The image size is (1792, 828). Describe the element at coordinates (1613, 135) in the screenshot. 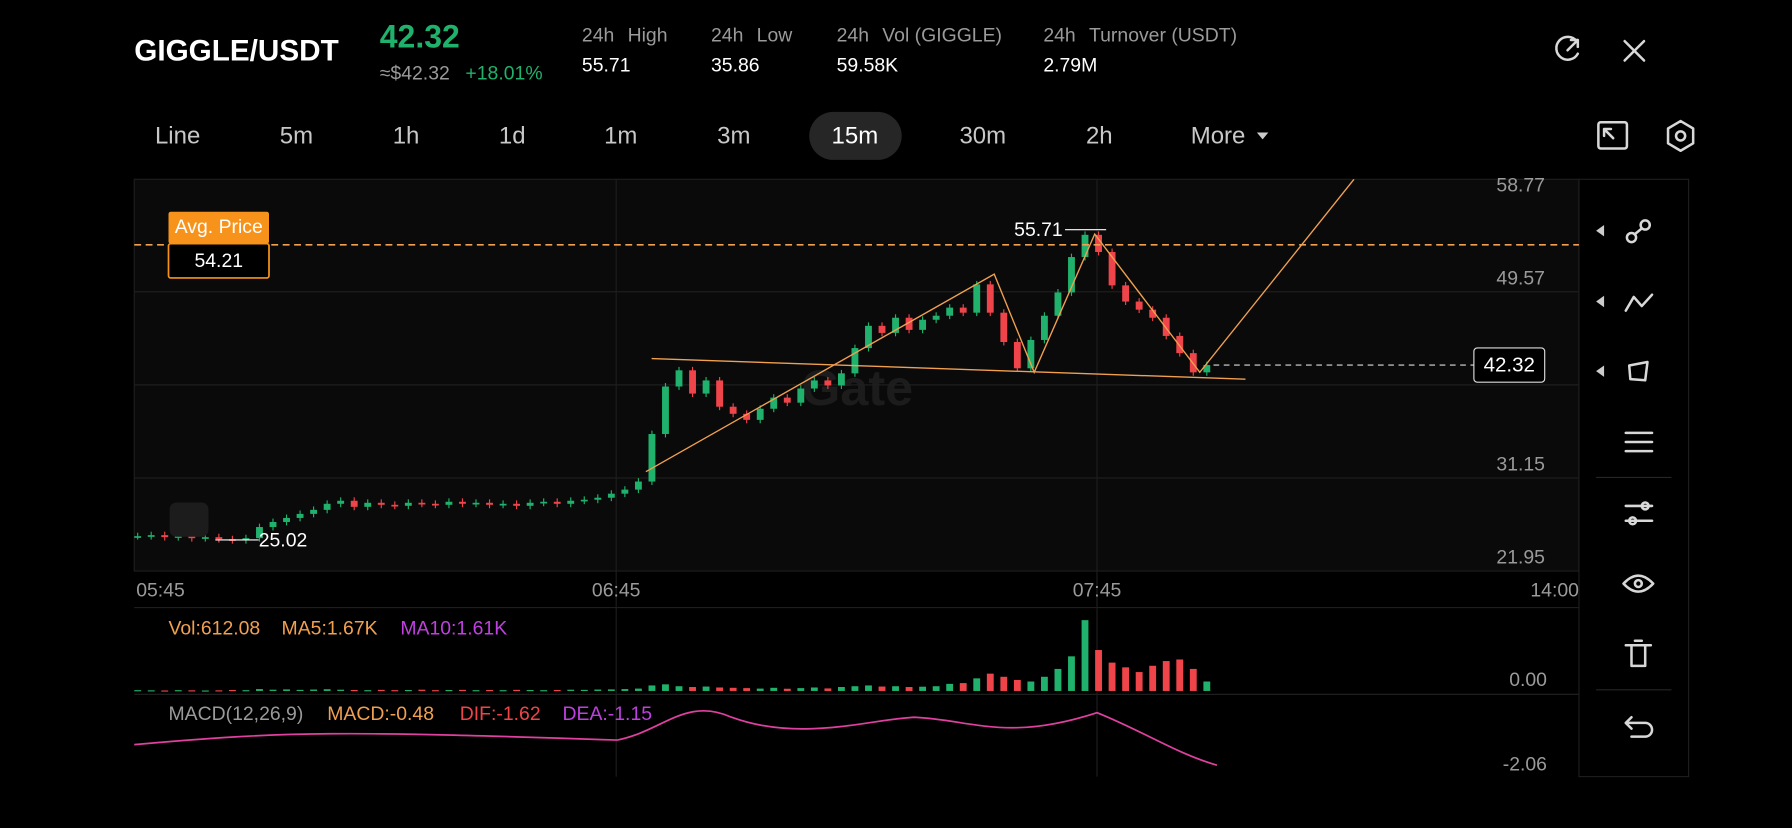

I see `layout-icon` at that location.